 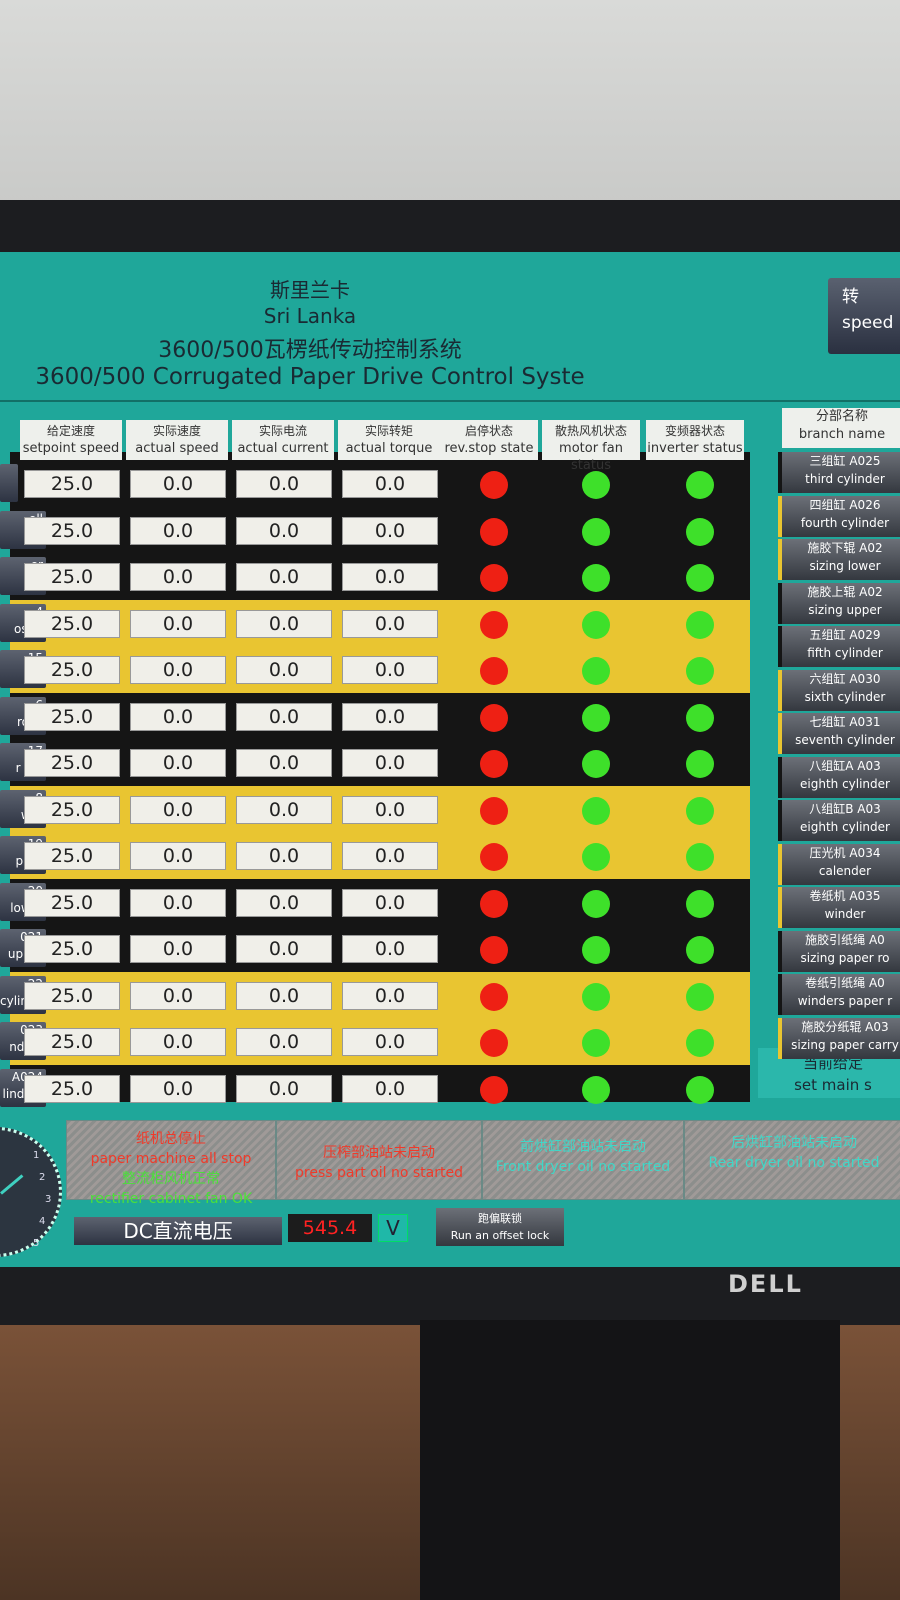 What do you see at coordinates (845, 566) in the screenshot?
I see `branch-name-en: sizing lower` at bounding box center [845, 566].